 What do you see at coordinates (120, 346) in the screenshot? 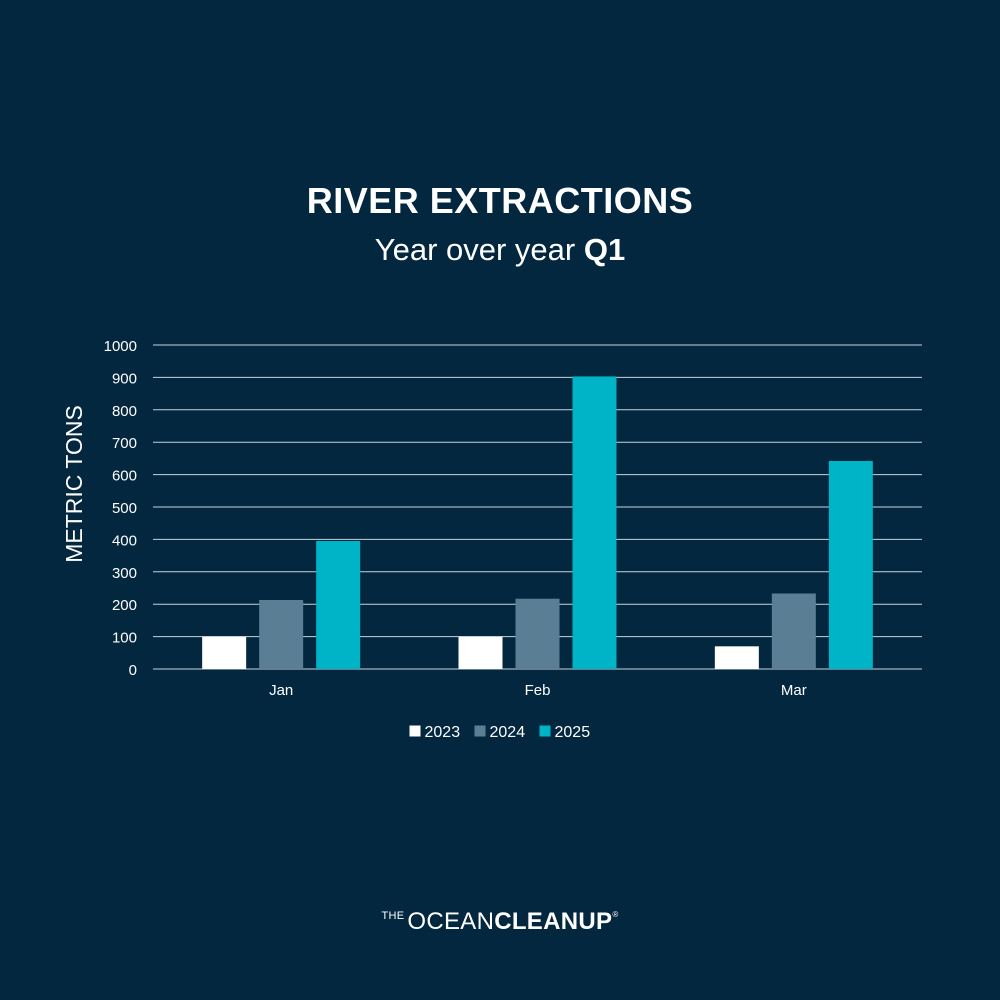
I see `y-tick-label: 1000` at bounding box center [120, 346].